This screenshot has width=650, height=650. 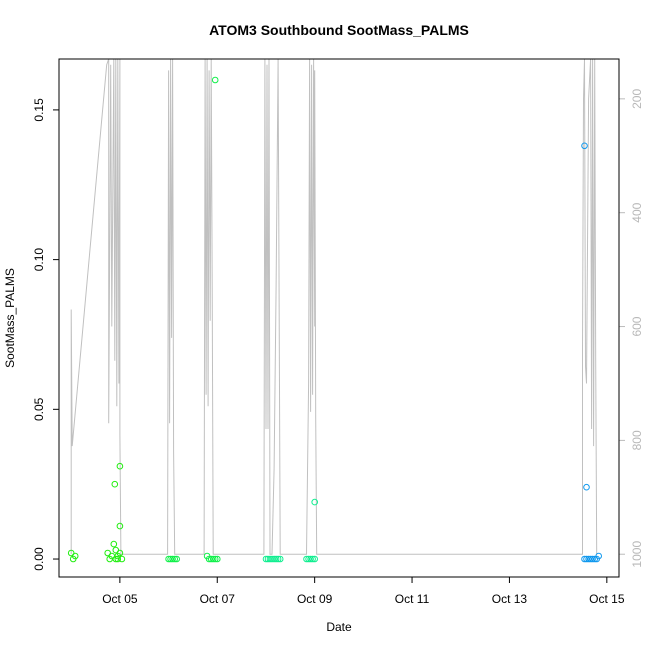 I want to click on x-tick-label: Oct 13, so click(x=510, y=599).